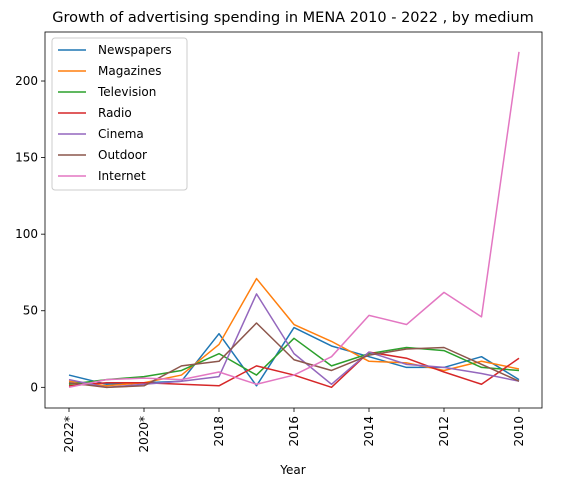  Describe the element at coordinates (135, 50) in the screenshot. I see `legend-label: Newspapers` at that location.